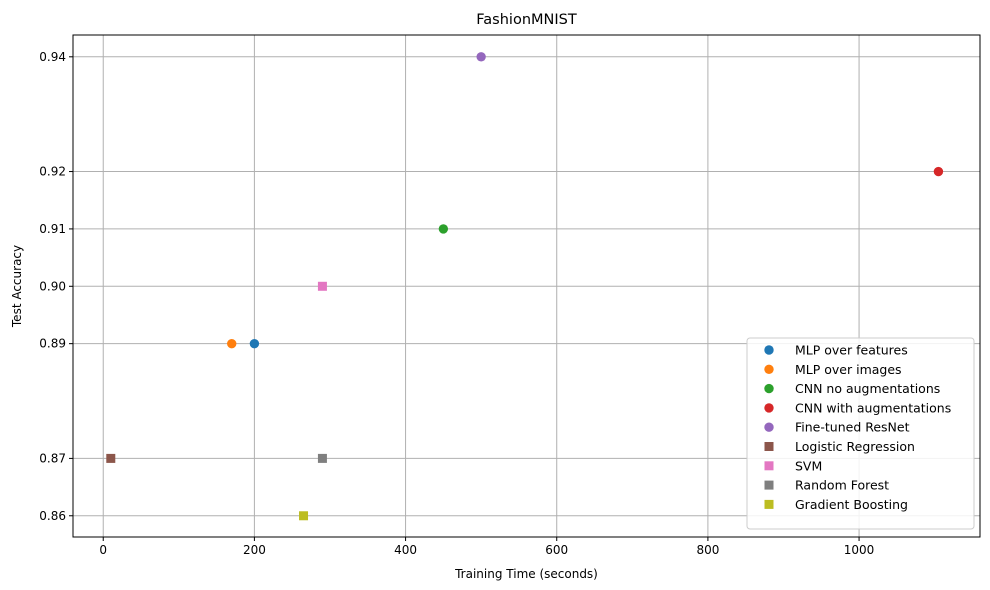  Describe the element at coordinates (867, 388) in the screenshot. I see `legend-label: CNN no augmentations` at that location.